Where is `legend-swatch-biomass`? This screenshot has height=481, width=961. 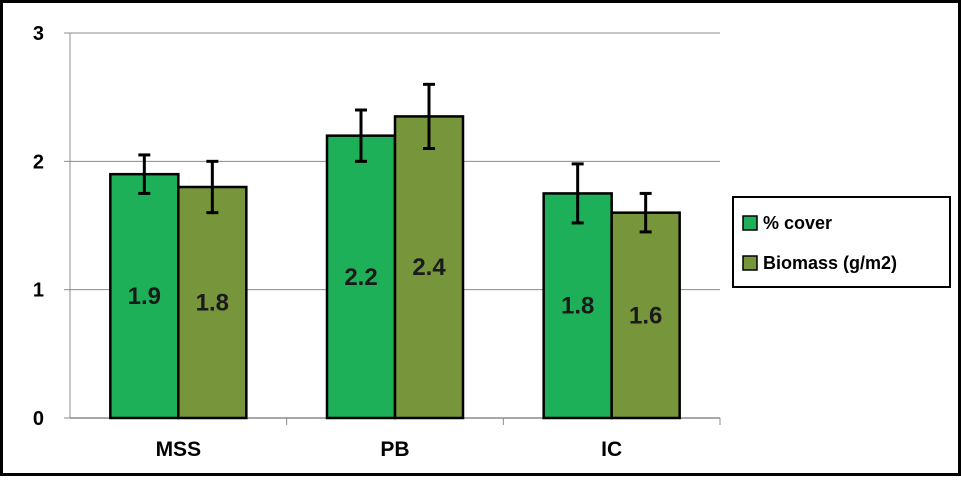
legend-swatch-biomass is located at coordinates (750, 263).